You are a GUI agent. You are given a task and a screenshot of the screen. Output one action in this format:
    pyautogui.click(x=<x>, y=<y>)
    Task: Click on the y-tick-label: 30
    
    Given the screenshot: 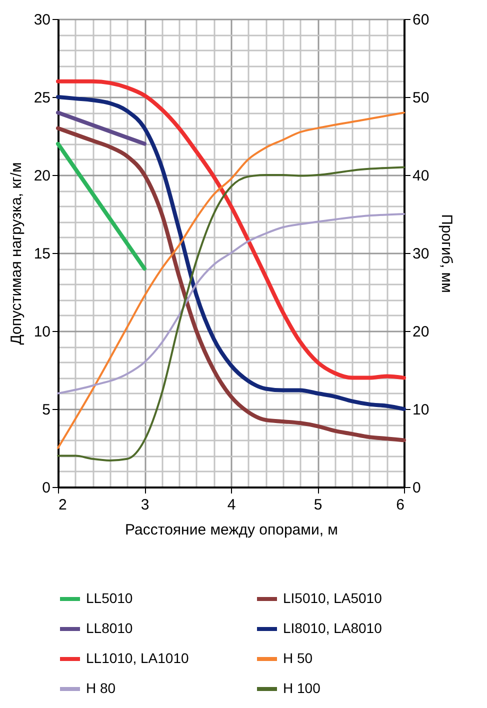 What is the action you would take?
    pyautogui.click(x=42, y=20)
    